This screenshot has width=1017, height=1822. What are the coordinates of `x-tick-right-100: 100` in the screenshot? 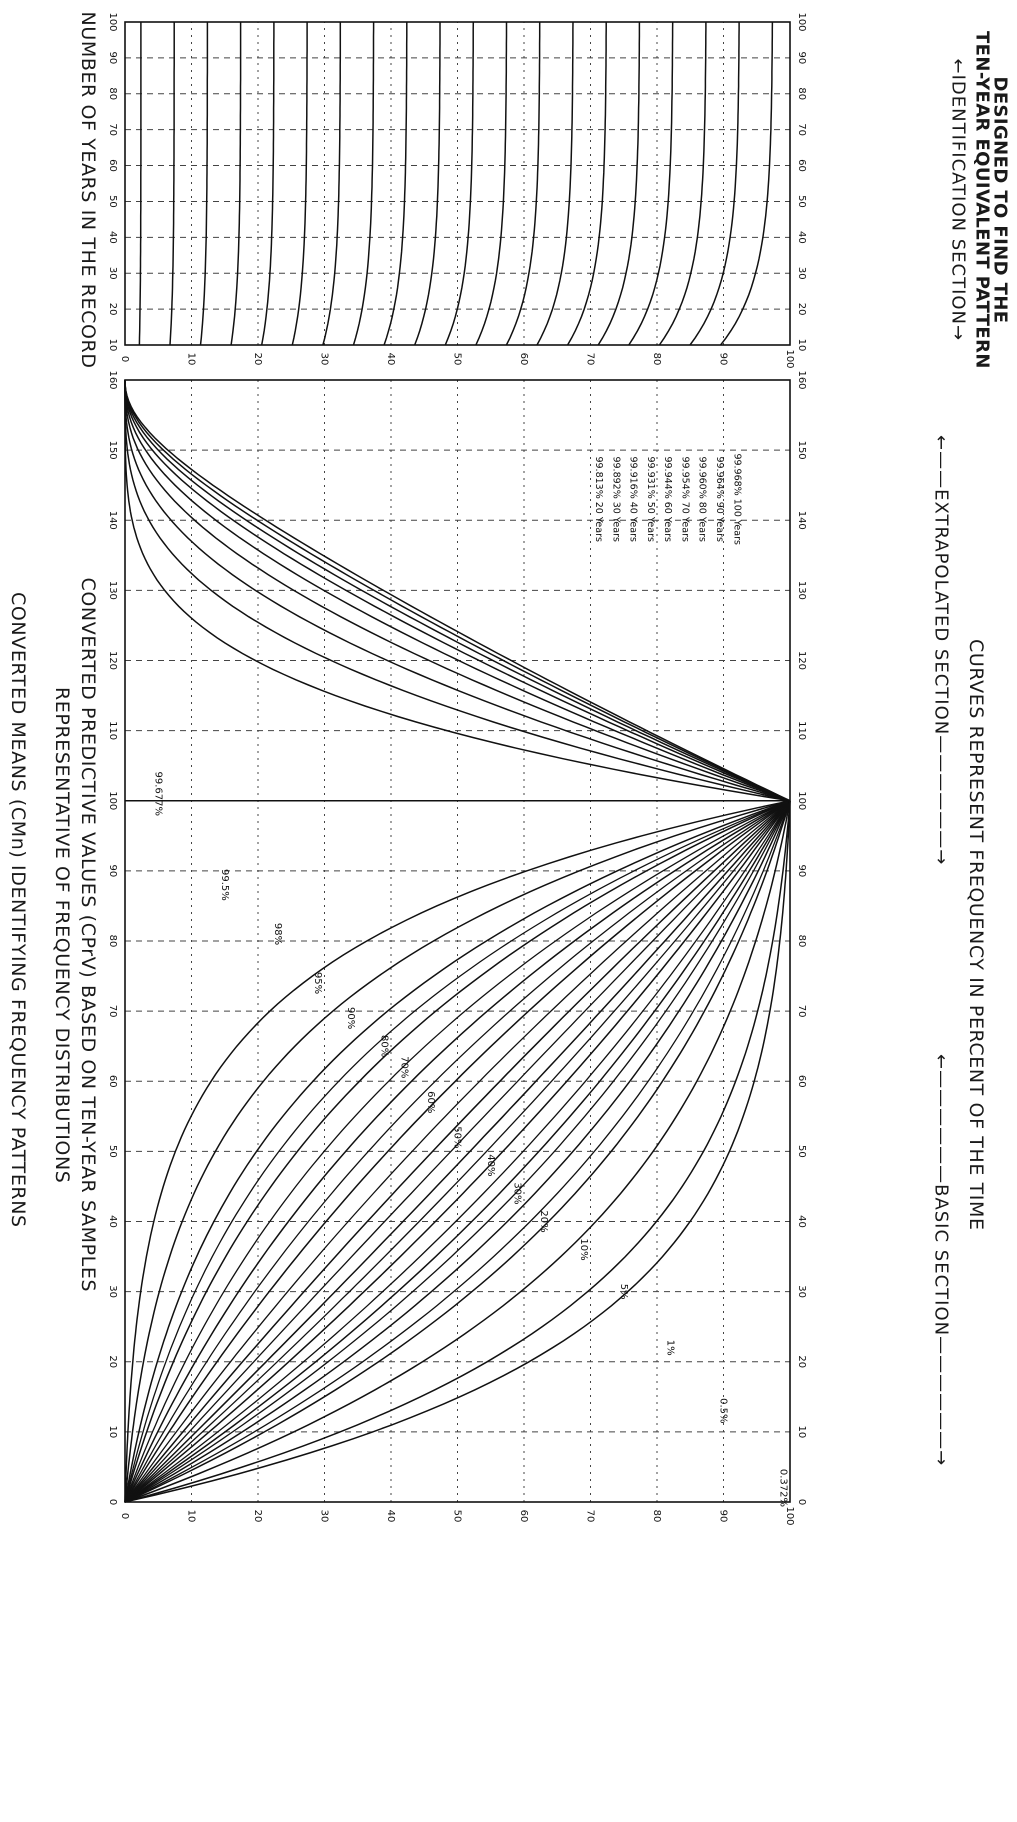 It's located at (112, 800).